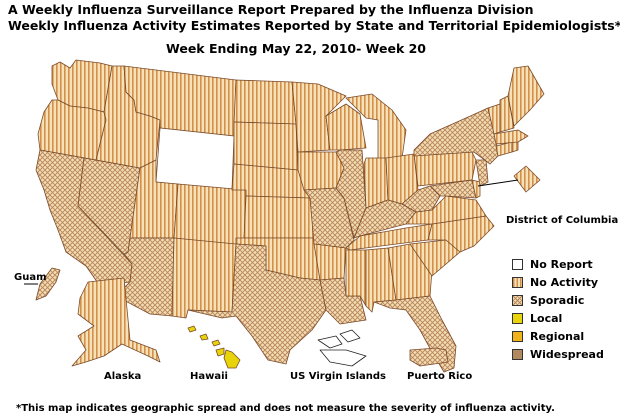 This screenshot has height=420, width=620. What do you see at coordinates (266, 146) in the screenshot?
I see `state-south-dakota` at bounding box center [266, 146].